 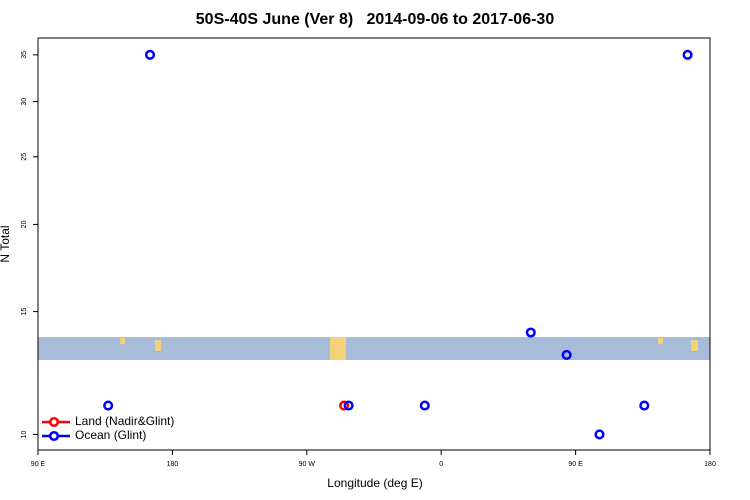 What do you see at coordinates (110, 435) in the screenshot?
I see `legend-label: Ocean (Glint)` at bounding box center [110, 435].